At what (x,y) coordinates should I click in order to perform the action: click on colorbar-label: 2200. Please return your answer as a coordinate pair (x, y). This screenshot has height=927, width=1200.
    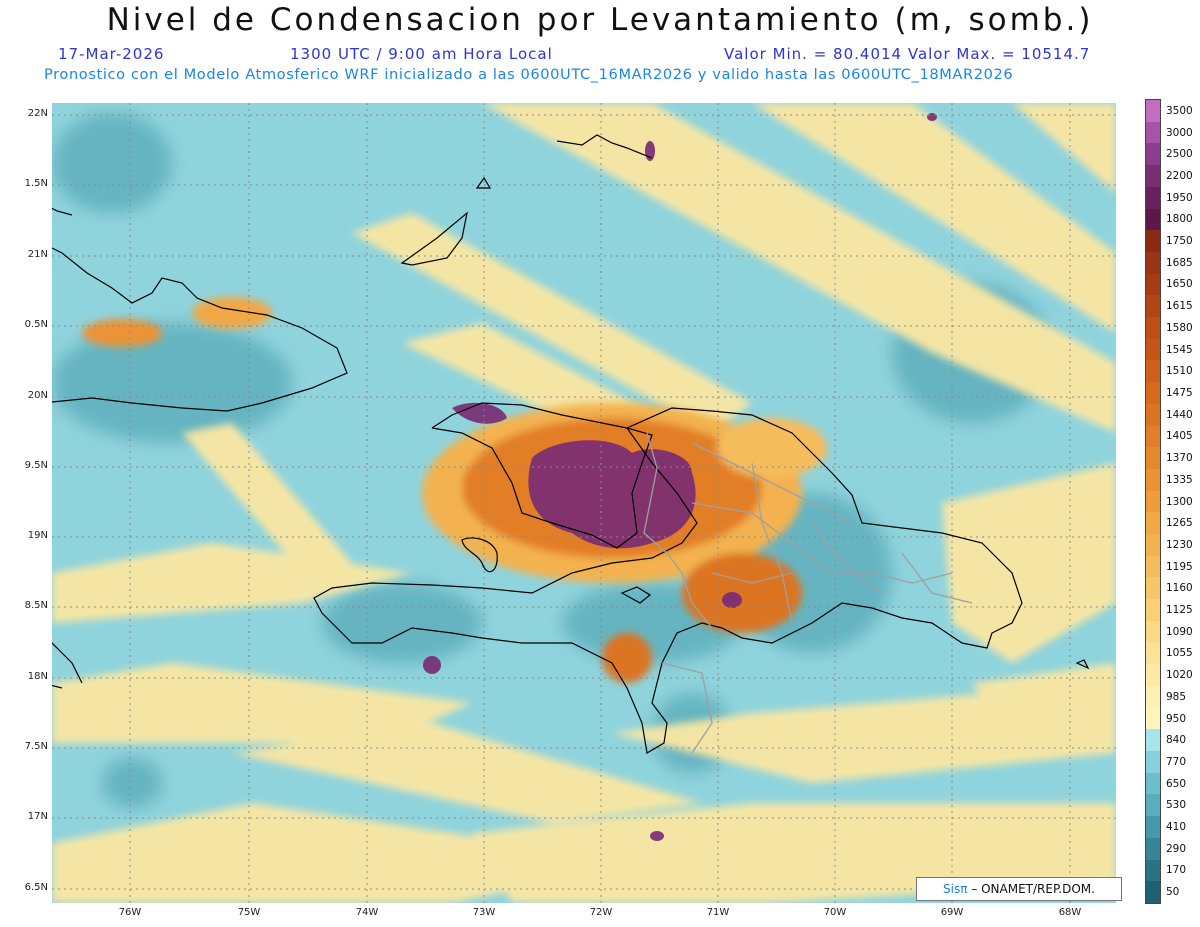
    Looking at the image, I should click on (1179, 175).